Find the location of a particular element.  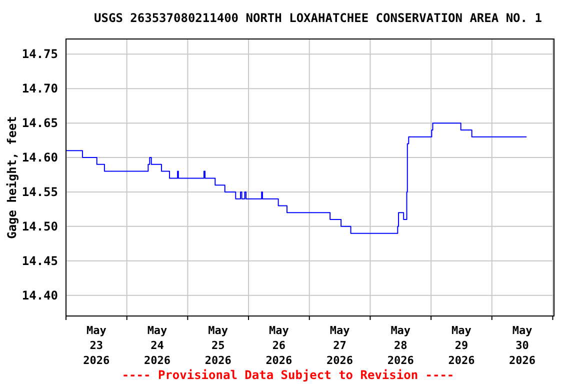

x-tick-label: May 25 2026 is located at coordinates (218, 345).